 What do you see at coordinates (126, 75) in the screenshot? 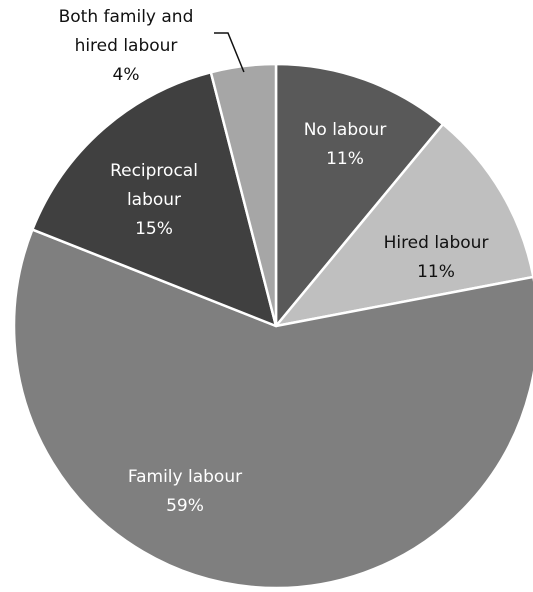
I see `data-label-percent-both-family-and-hired-labour: 4%` at bounding box center [126, 75].